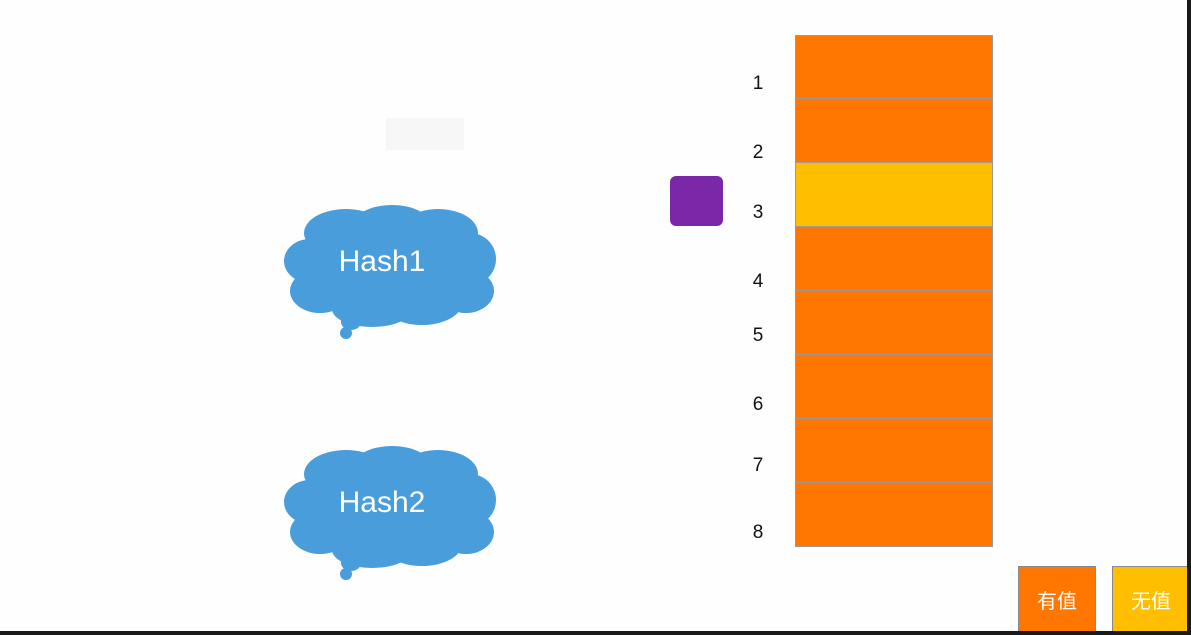 This screenshot has height=635, width=1191. Describe the element at coordinates (758, 152) in the screenshot. I see `slot-index-label: 2` at that location.